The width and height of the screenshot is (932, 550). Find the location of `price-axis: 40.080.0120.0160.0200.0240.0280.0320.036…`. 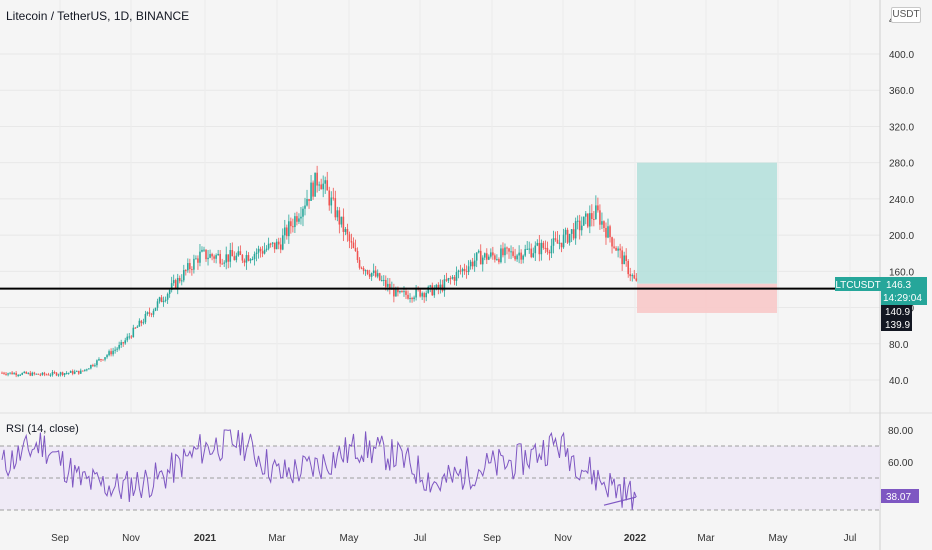

price-axis: 40.080.0120.0160.0200.0240.0280.0320.036… is located at coordinates (901, 201).